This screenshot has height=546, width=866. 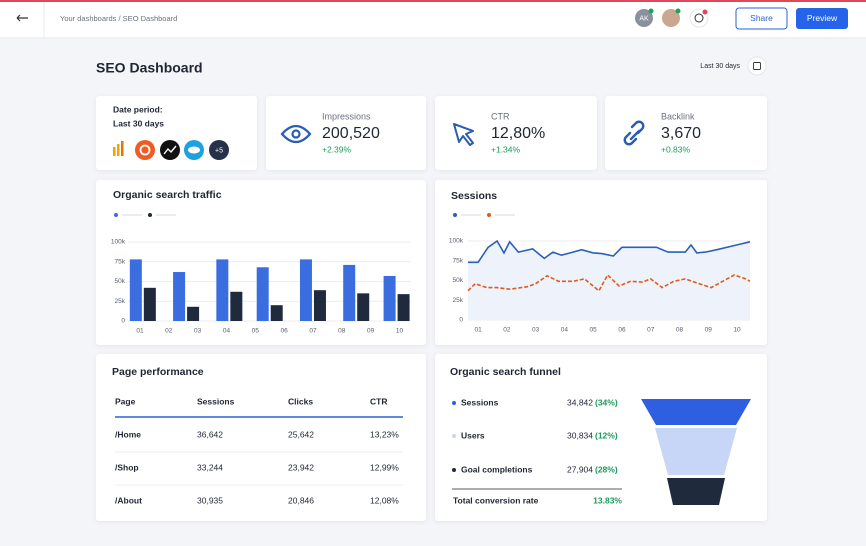 What do you see at coordinates (606, 402) in the screenshot?
I see `funnel-pct: (34%)` at bounding box center [606, 402].